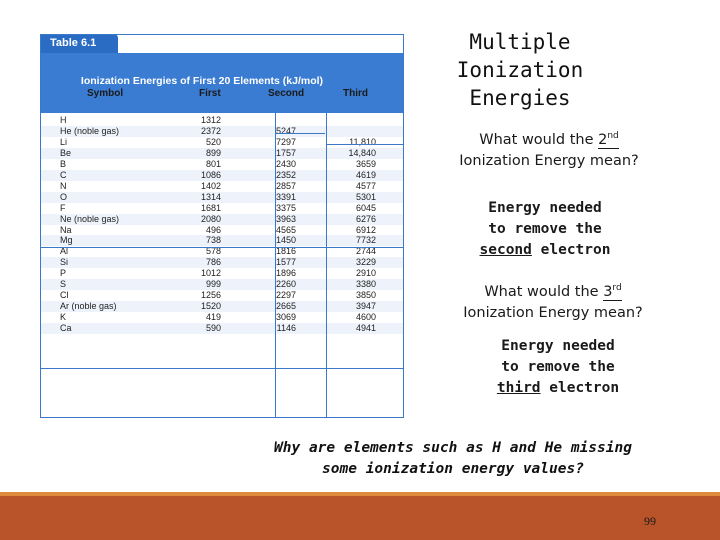 The image size is (720, 540). Describe the element at coordinates (544, 292) in the screenshot. I see `question-text: What would the` at that location.